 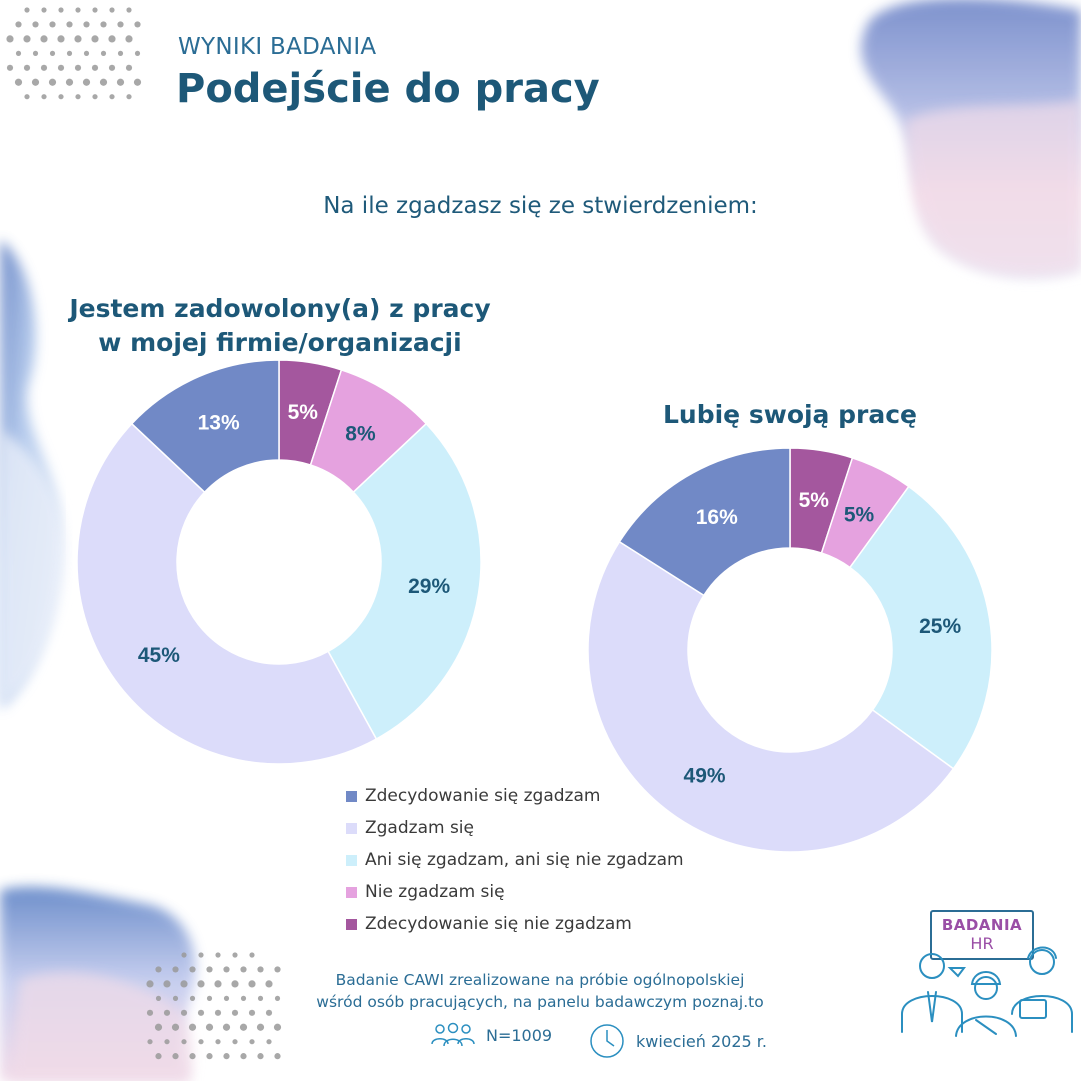 What do you see at coordinates (491, 1035) in the screenshot?
I see `sample-size: N=1009` at bounding box center [491, 1035].